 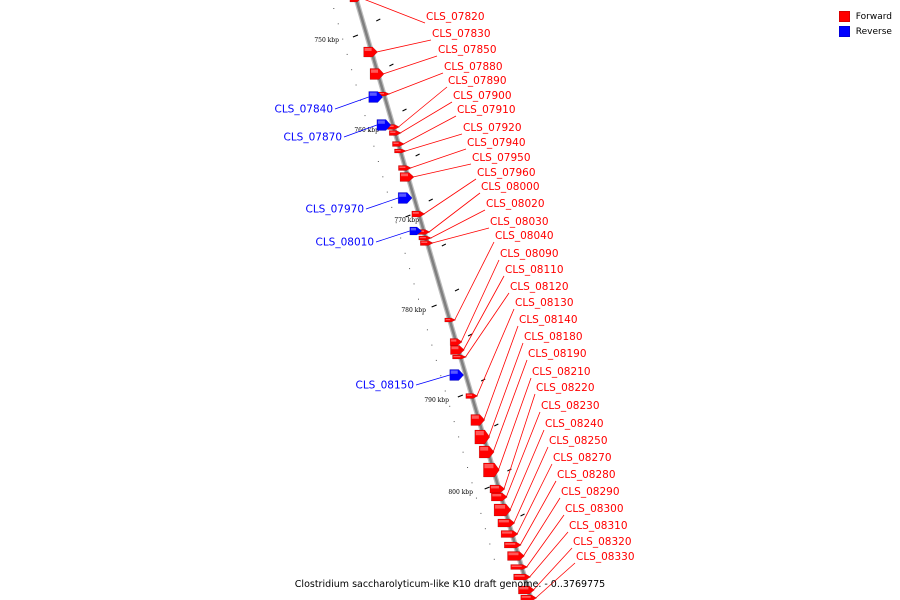 What do you see at coordinates (548, 320) in the screenshot?
I see `gene-label-cls-08140: CLS_08140` at bounding box center [548, 320].